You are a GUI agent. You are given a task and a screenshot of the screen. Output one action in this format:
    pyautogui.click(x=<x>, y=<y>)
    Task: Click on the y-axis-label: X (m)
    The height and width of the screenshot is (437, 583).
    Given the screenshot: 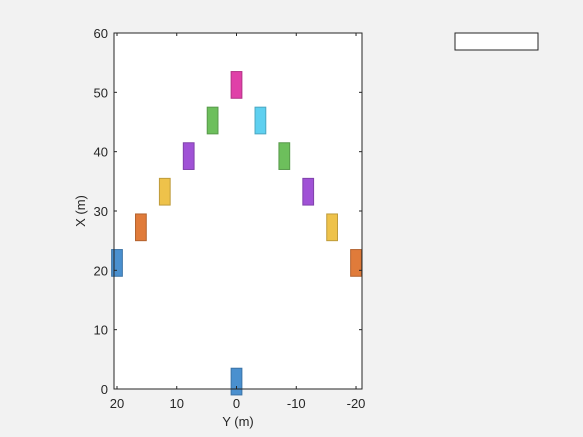 What is the action you would take?
    pyautogui.click(x=80, y=211)
    